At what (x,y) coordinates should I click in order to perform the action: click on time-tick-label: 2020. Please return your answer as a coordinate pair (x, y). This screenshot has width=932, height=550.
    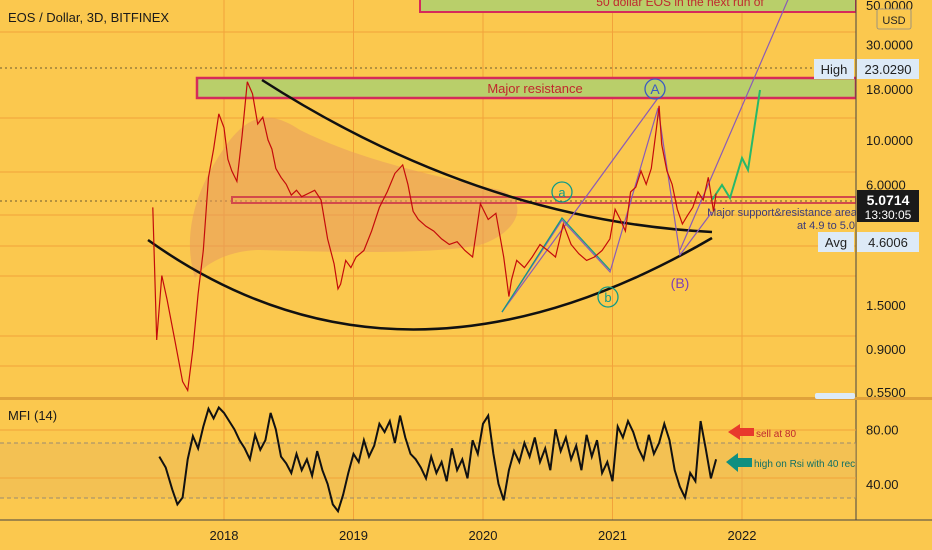
    Looking at the image, I should click on (483, 535).